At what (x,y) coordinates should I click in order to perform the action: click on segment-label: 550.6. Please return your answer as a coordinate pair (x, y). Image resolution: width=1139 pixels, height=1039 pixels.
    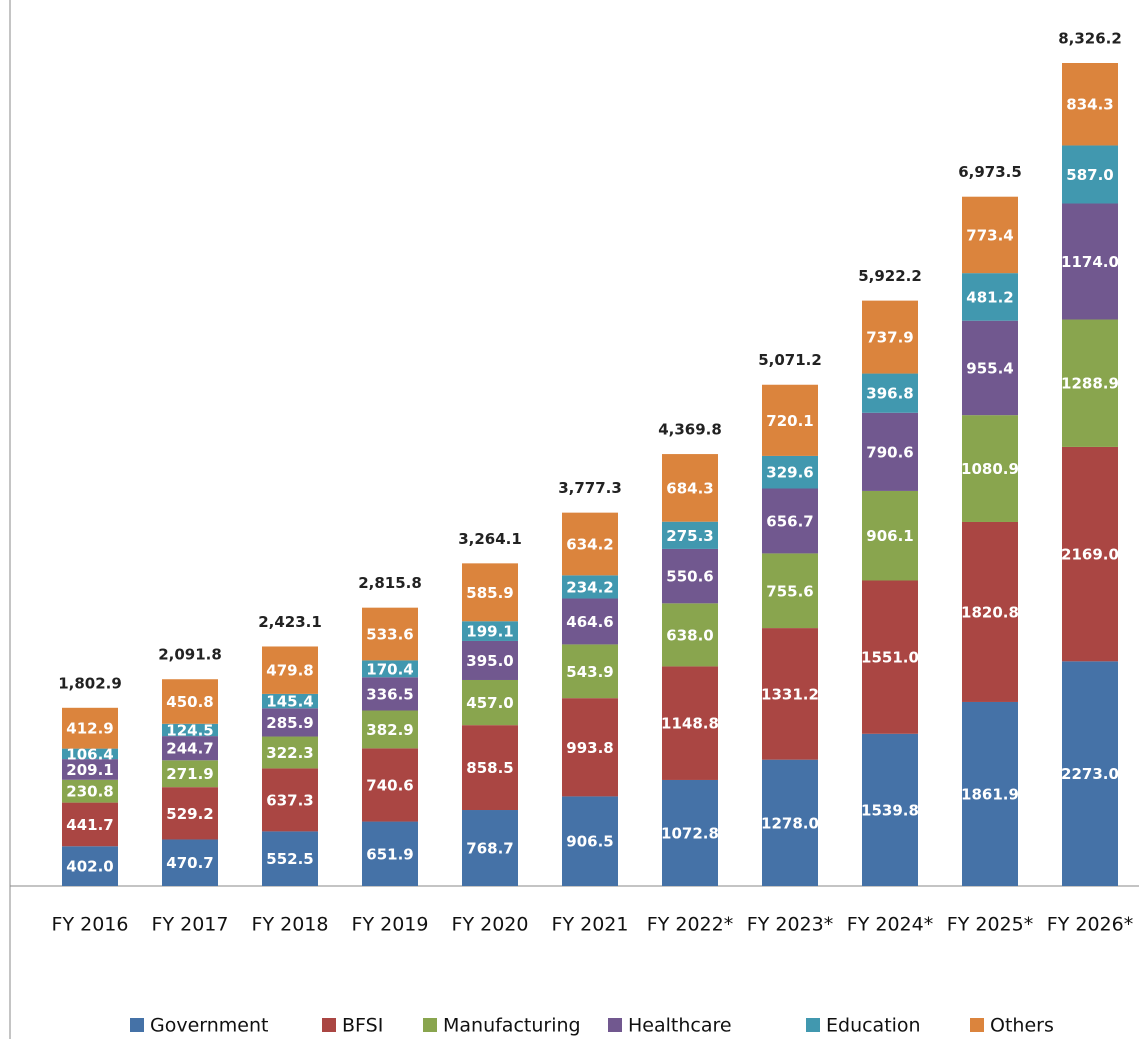
    Looking at the image, I should click on (689, 577).